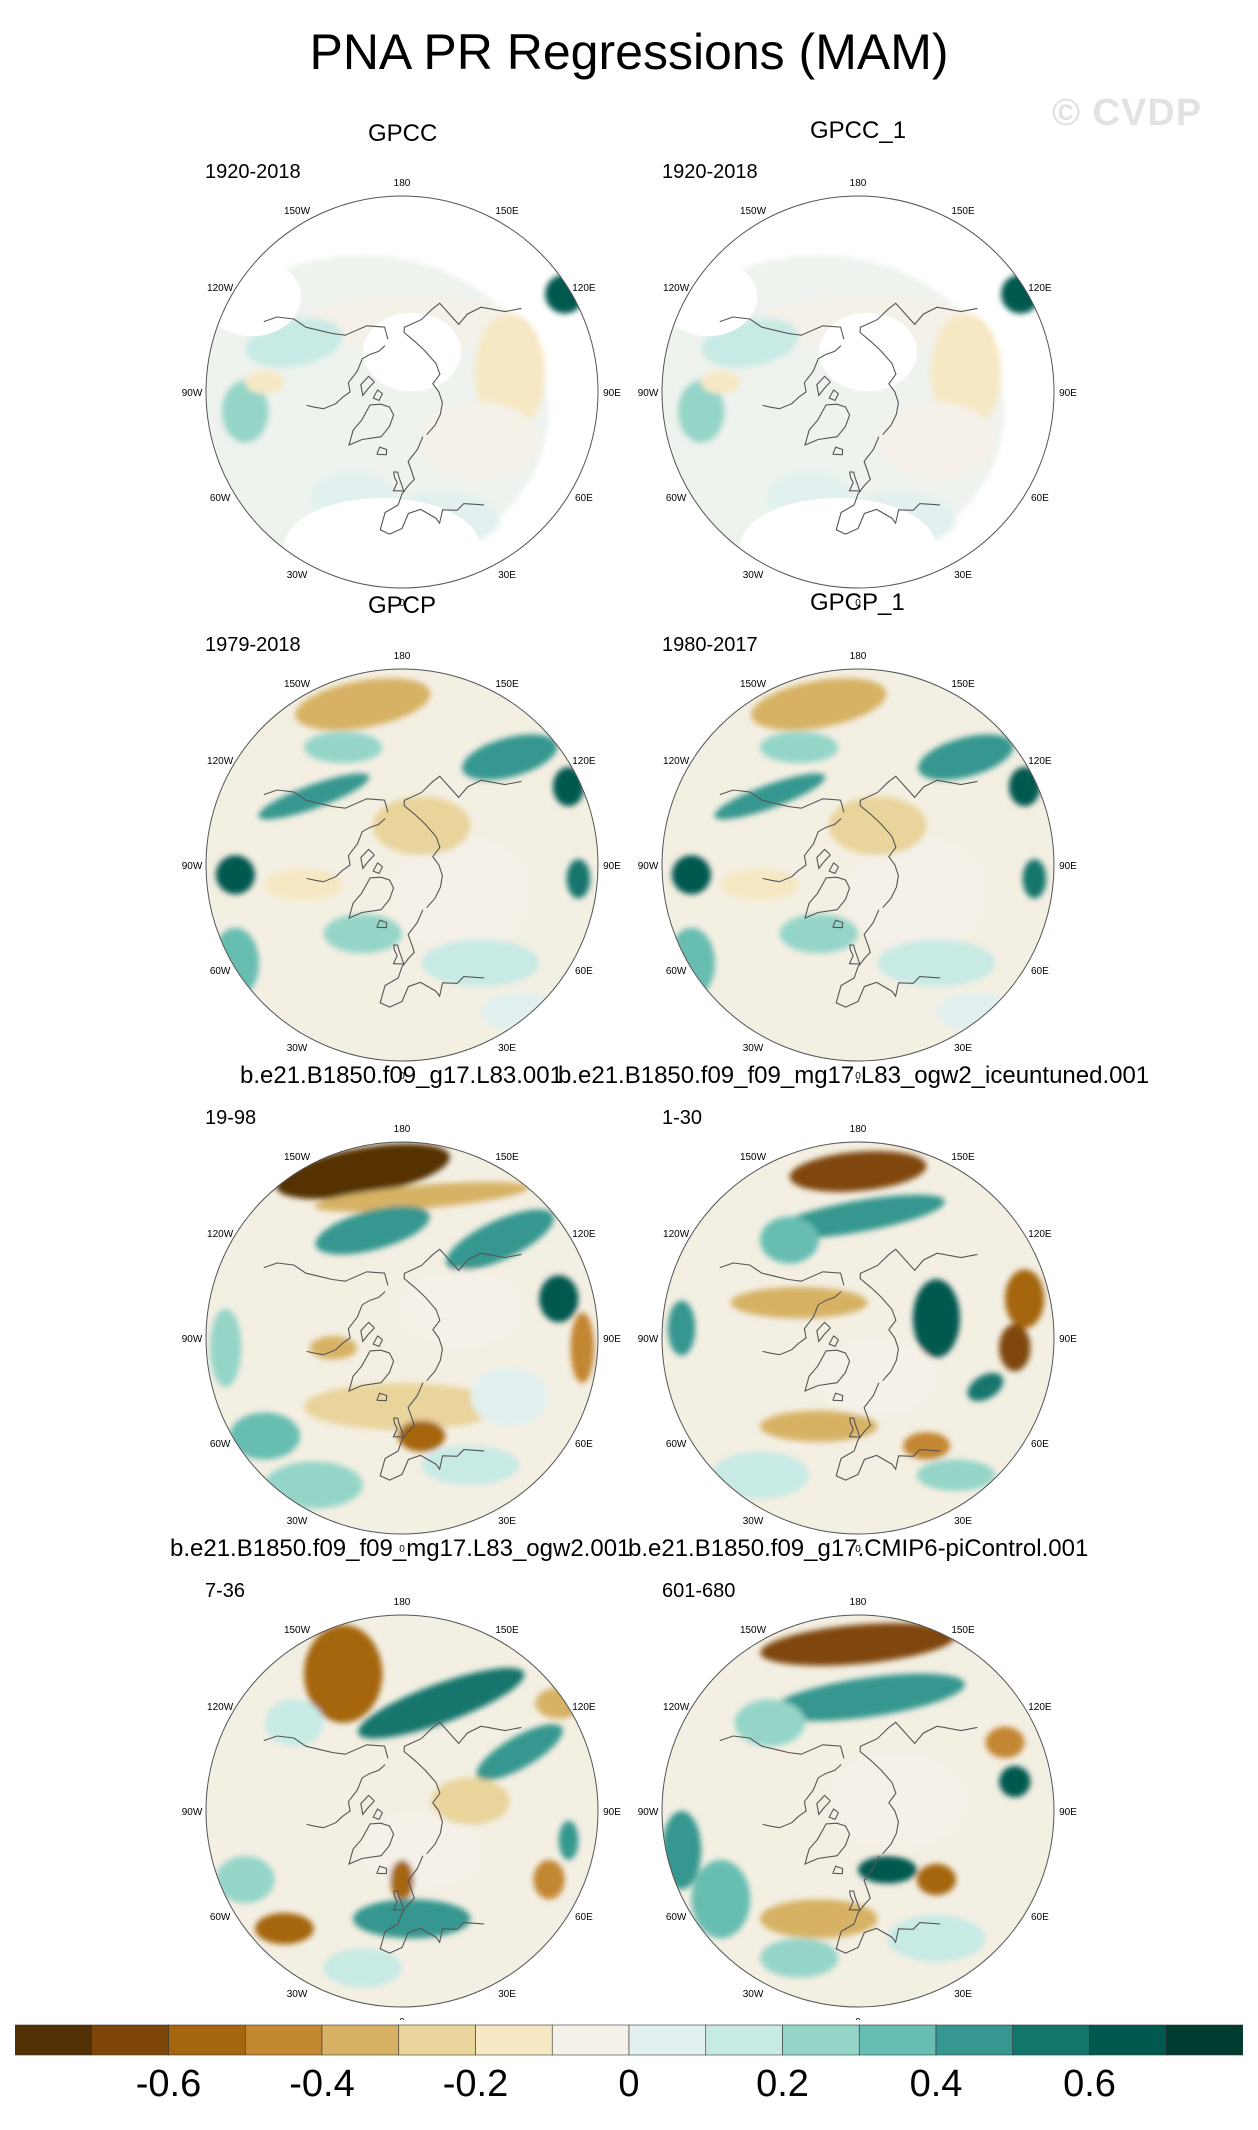 This screenshot has height=2130, width=1258. Describe the element at coordinates (629, 2084) in the screenshot. I see `colorbar-tick-label: 0` at that location.